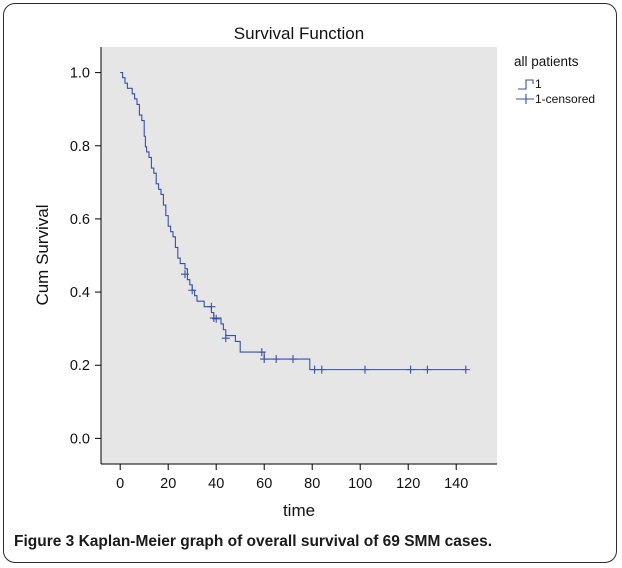  What do you see at coordinates (312, 484) in the screenshot?
I see `x-tick-label: 80` at bounding box center [312, 484].